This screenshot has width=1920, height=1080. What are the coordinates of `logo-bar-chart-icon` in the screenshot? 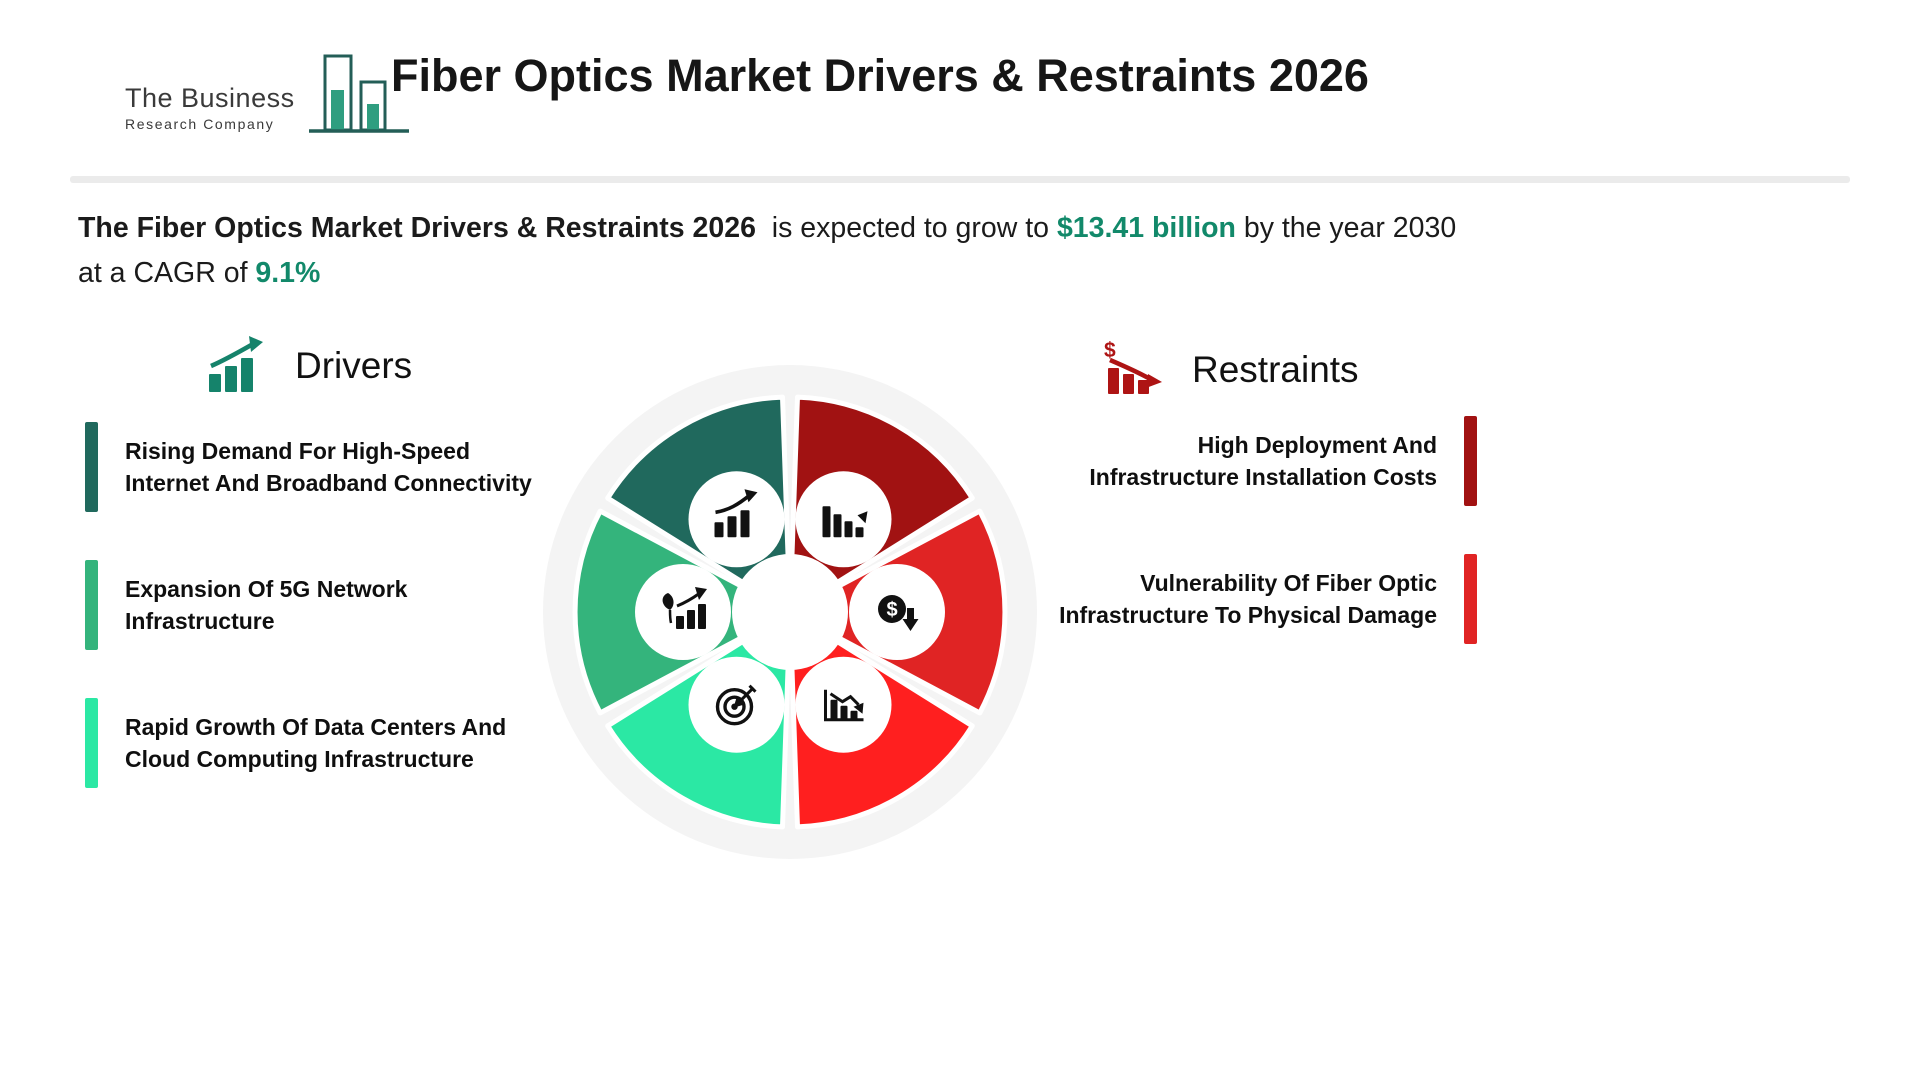 It's located at (358, 93).